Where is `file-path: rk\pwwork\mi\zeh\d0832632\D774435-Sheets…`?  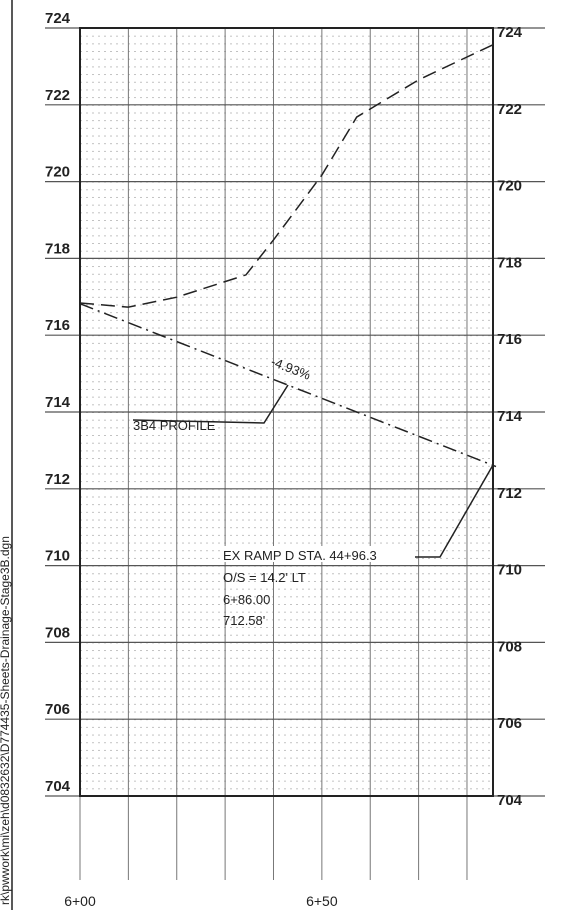 file-path: rk\pwwork\mi\zeh\d0832632\D774435-Sheets… is located at coordinates (6, 720).